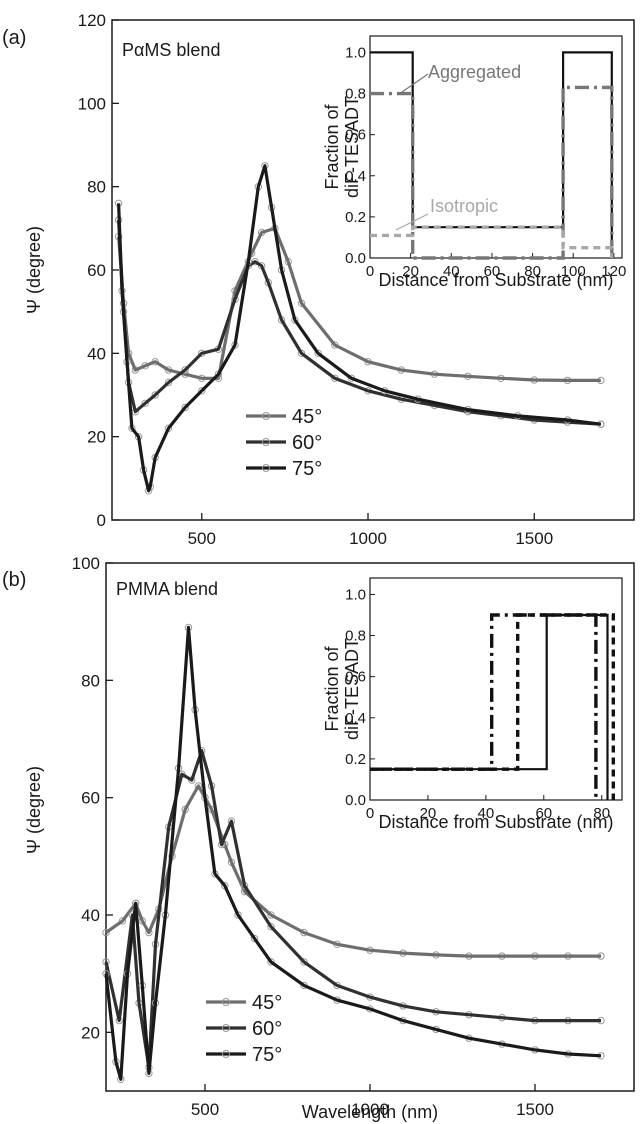 This screenshot has height=1124, width=642. I want to click on panel-a-label: (a), so click(14, 38).